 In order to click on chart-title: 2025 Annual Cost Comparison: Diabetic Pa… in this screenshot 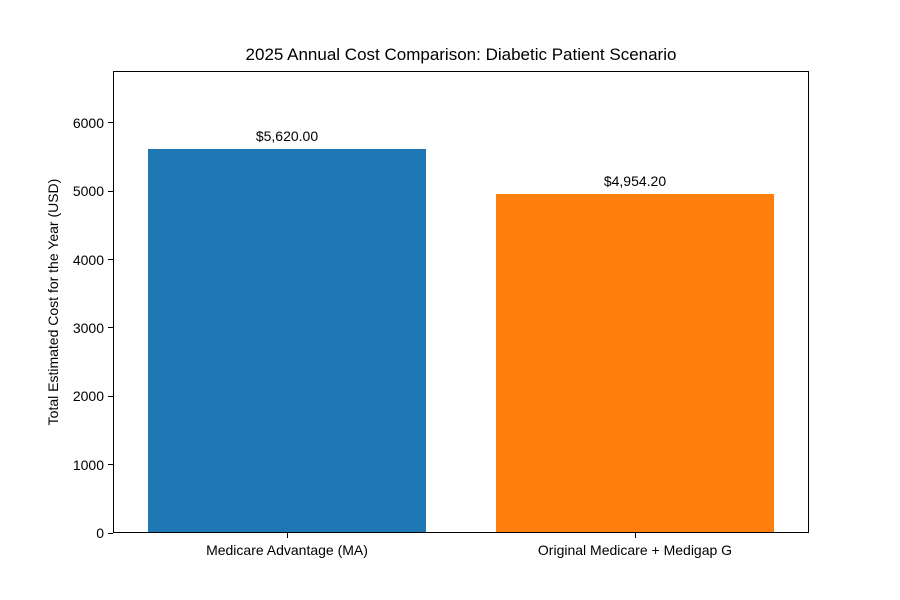, I will do `click(461, 54)`.